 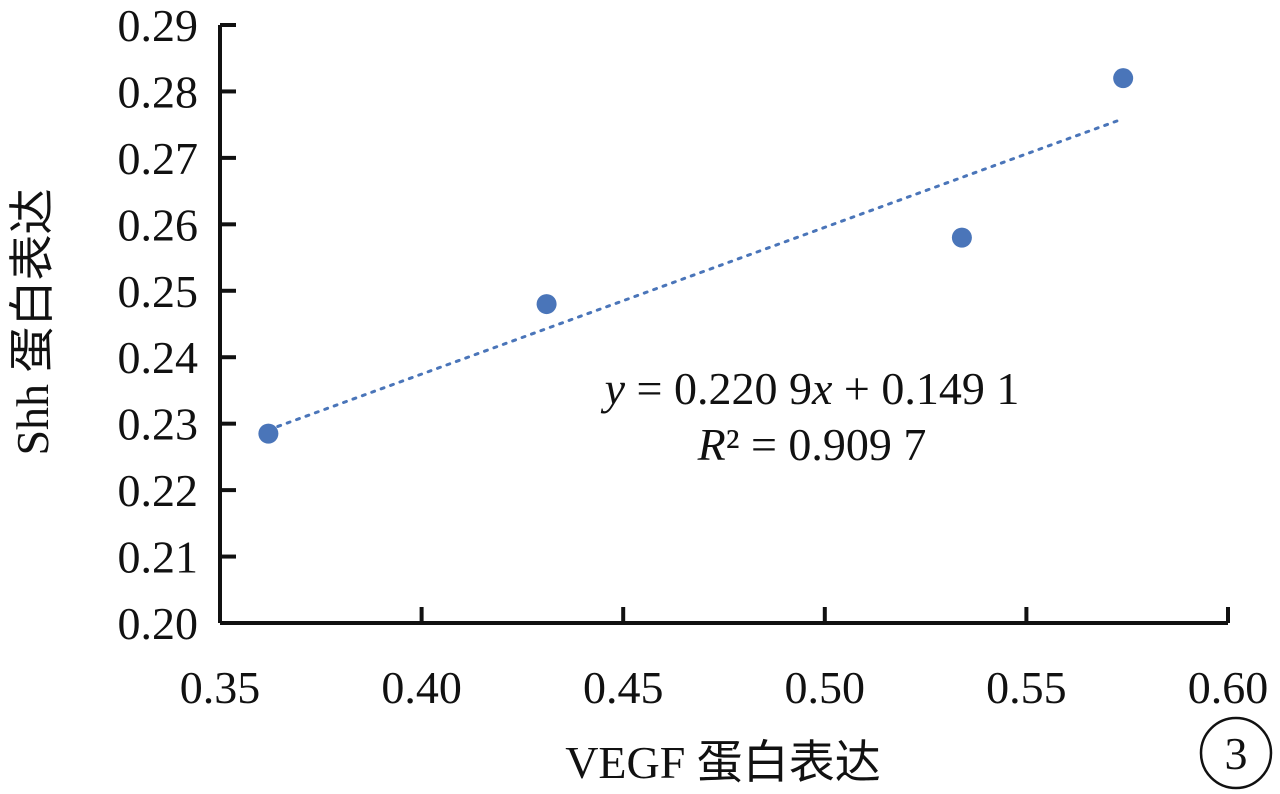 What do you see at coordinates (724, 660) in the screenshot?
I see `x-axis-ticks: 0.35 0.40 0.45 0.50 0.55 0.60` at bounding box center [724, 660].